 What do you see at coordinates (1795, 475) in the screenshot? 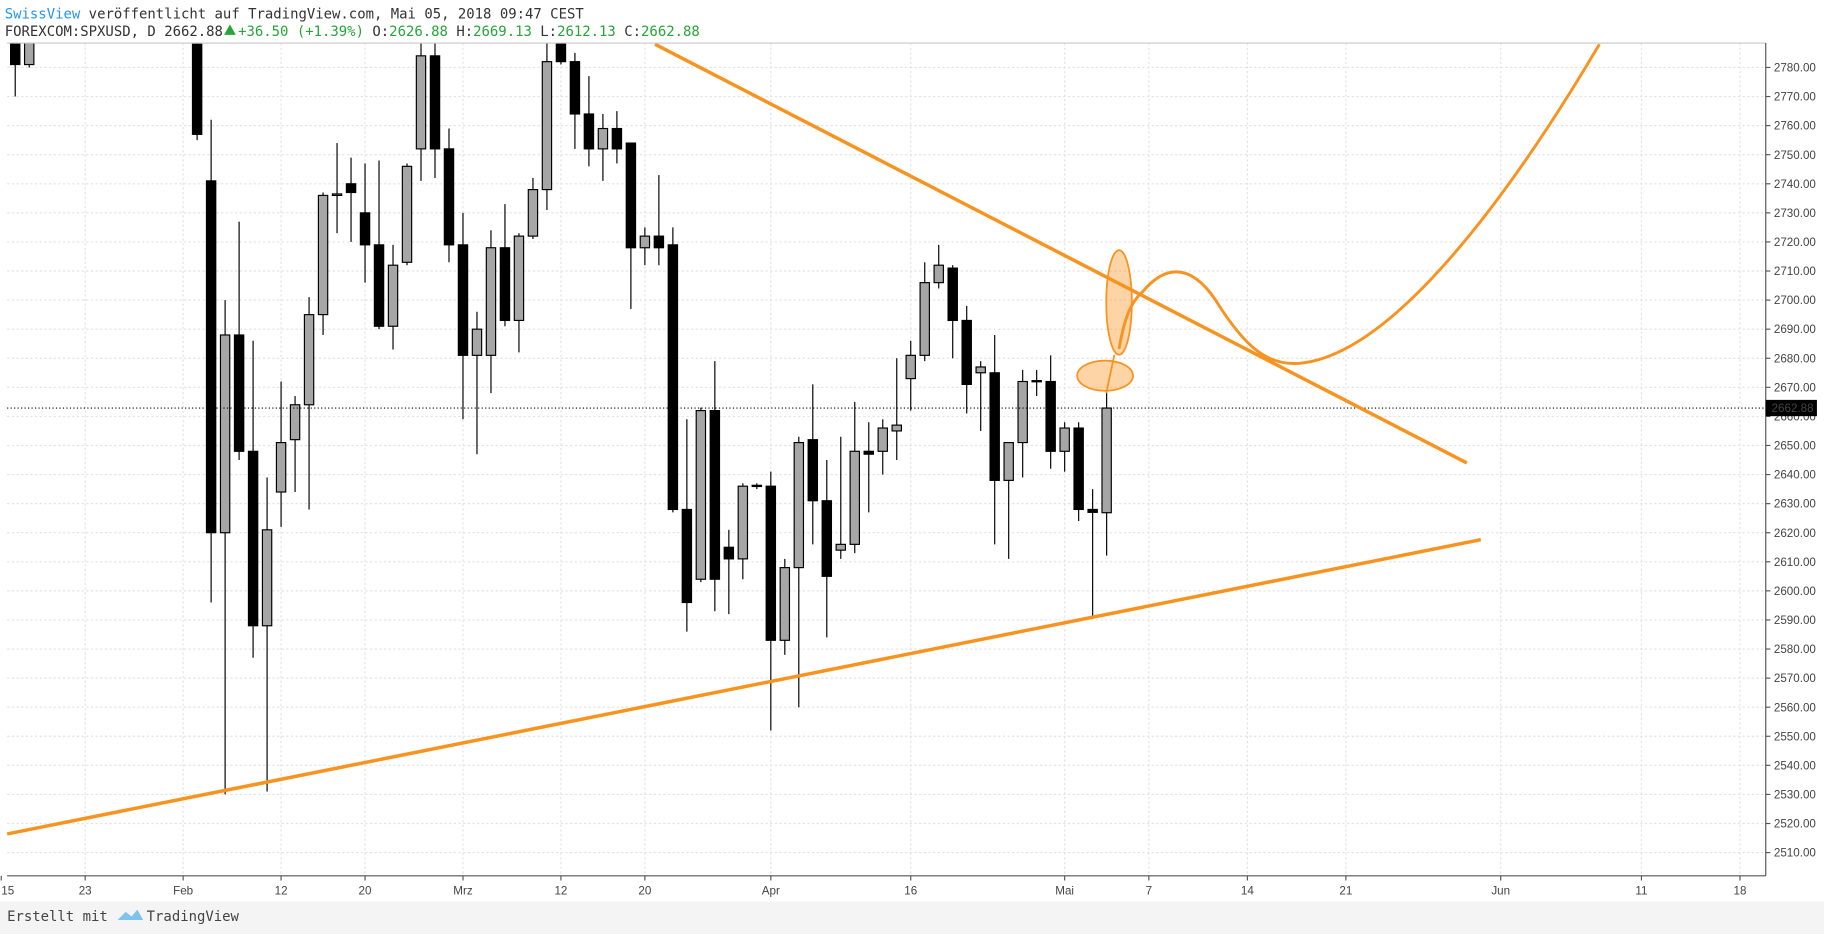
I see `y-tick-label: 2640.00` at bounding box center [1795, 475].